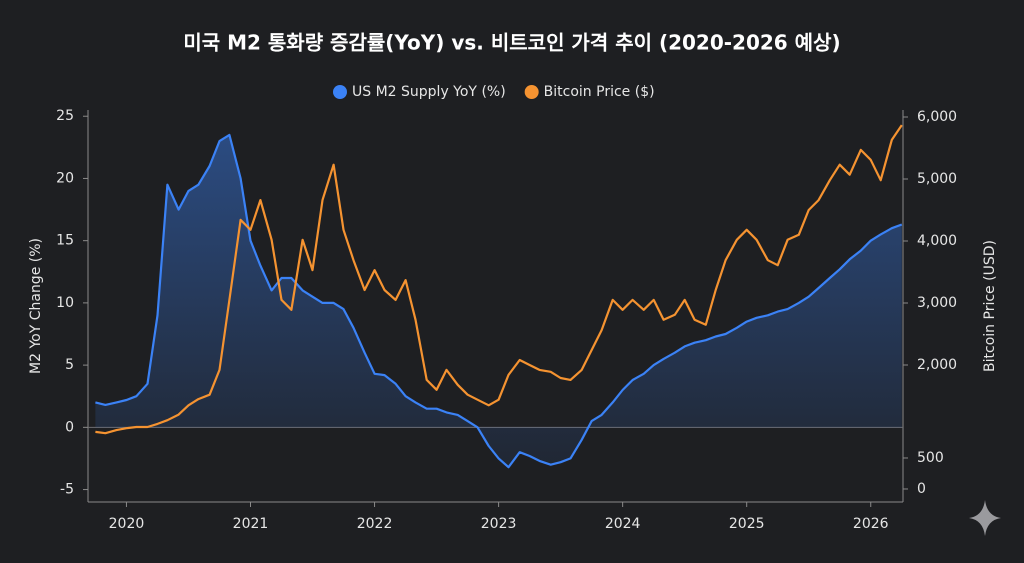  I want to click on x-tick-label: 2024, so click(623, 524).